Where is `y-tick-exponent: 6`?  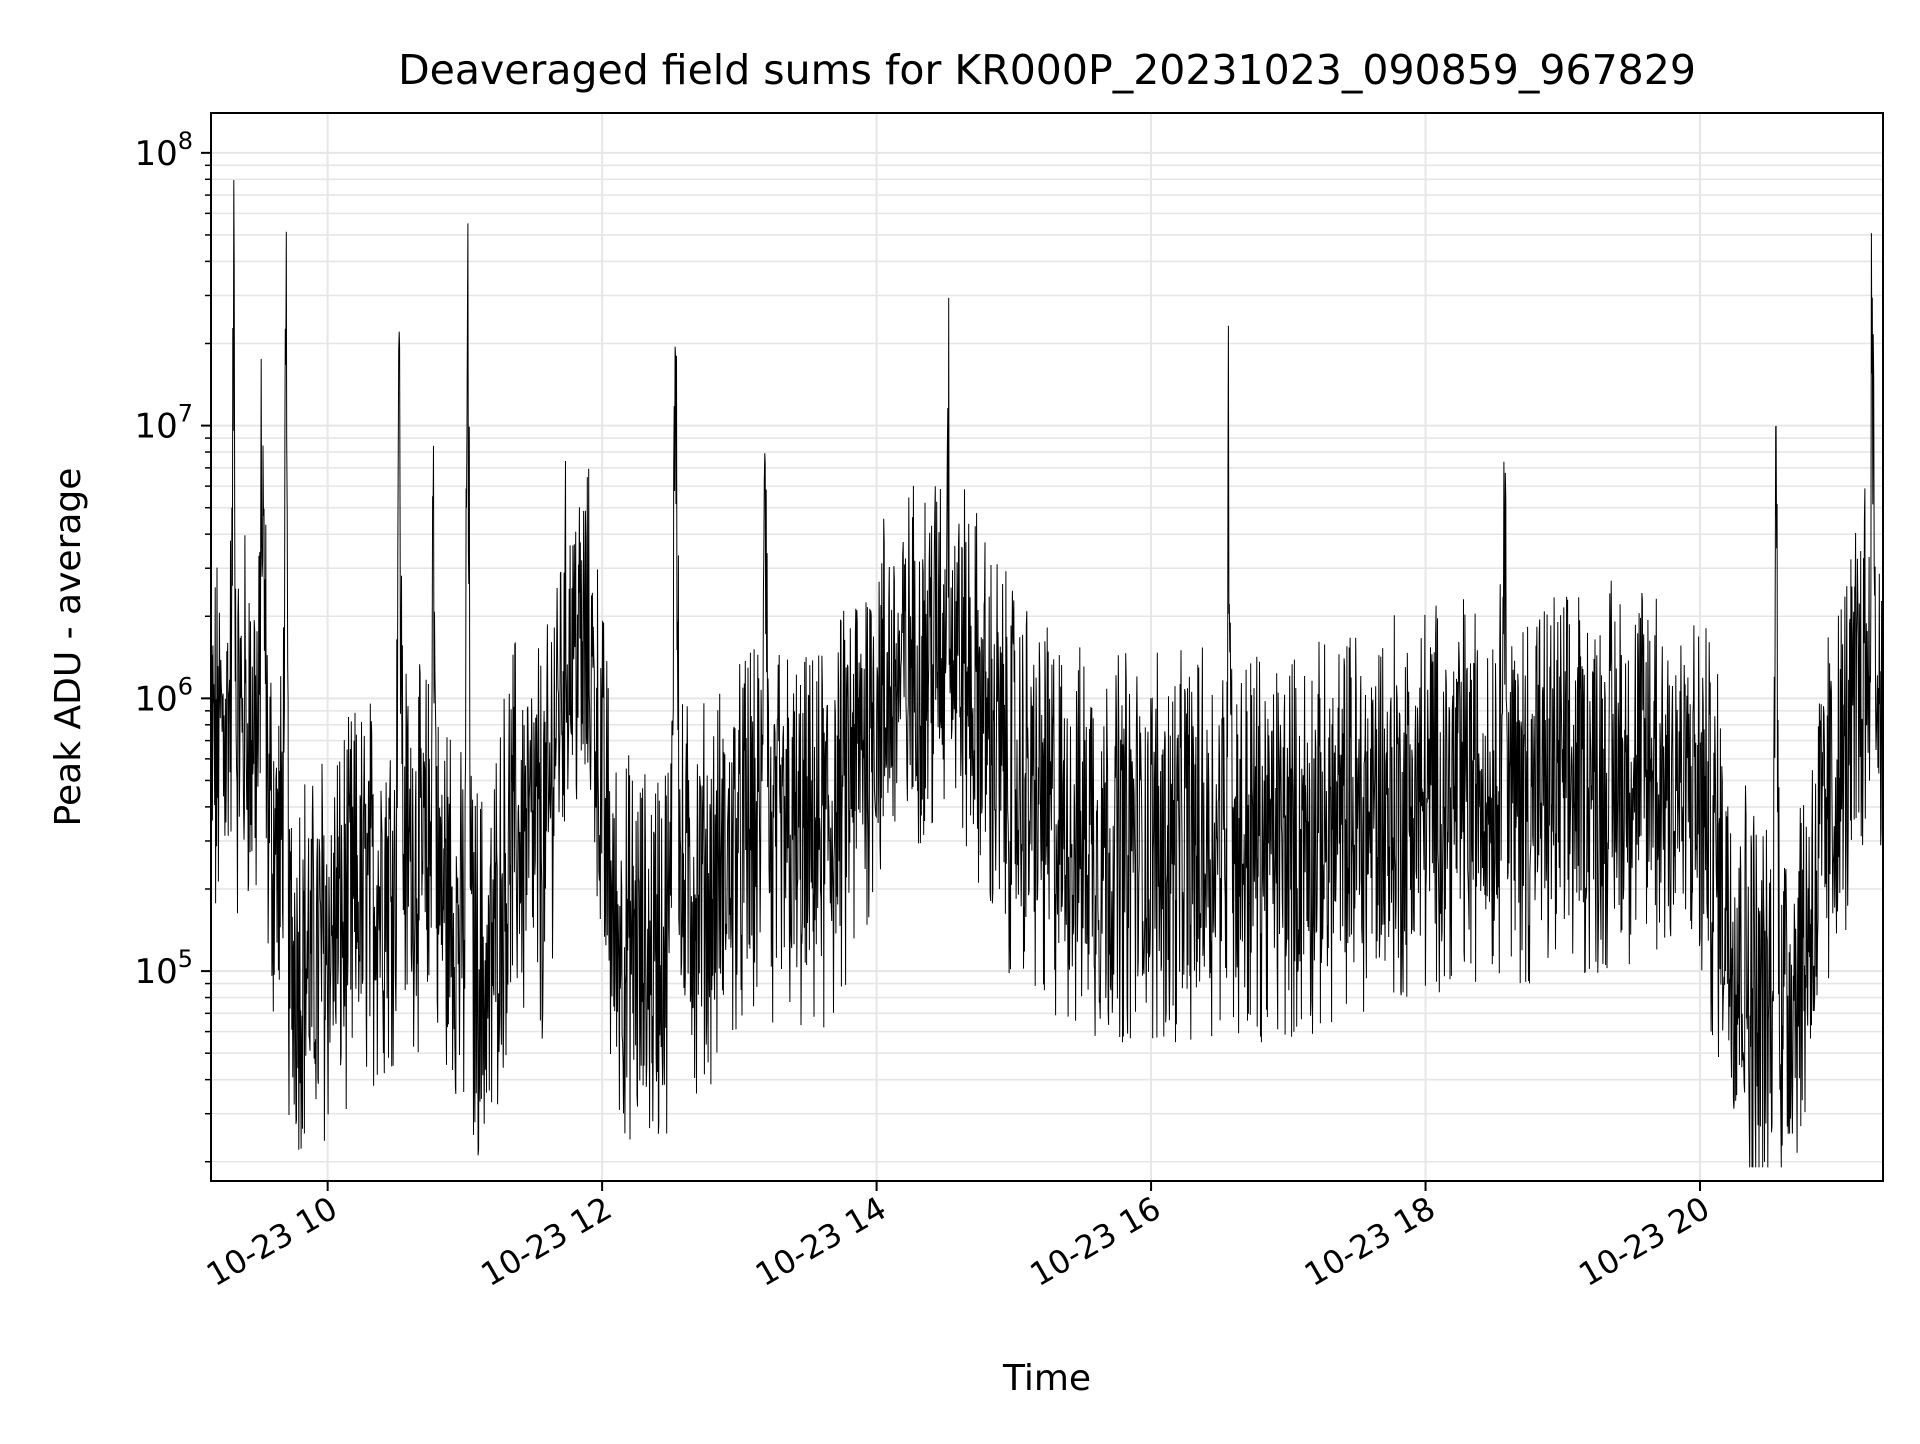
y-tick-exponent: 6 is located at coordinates (185, 686).